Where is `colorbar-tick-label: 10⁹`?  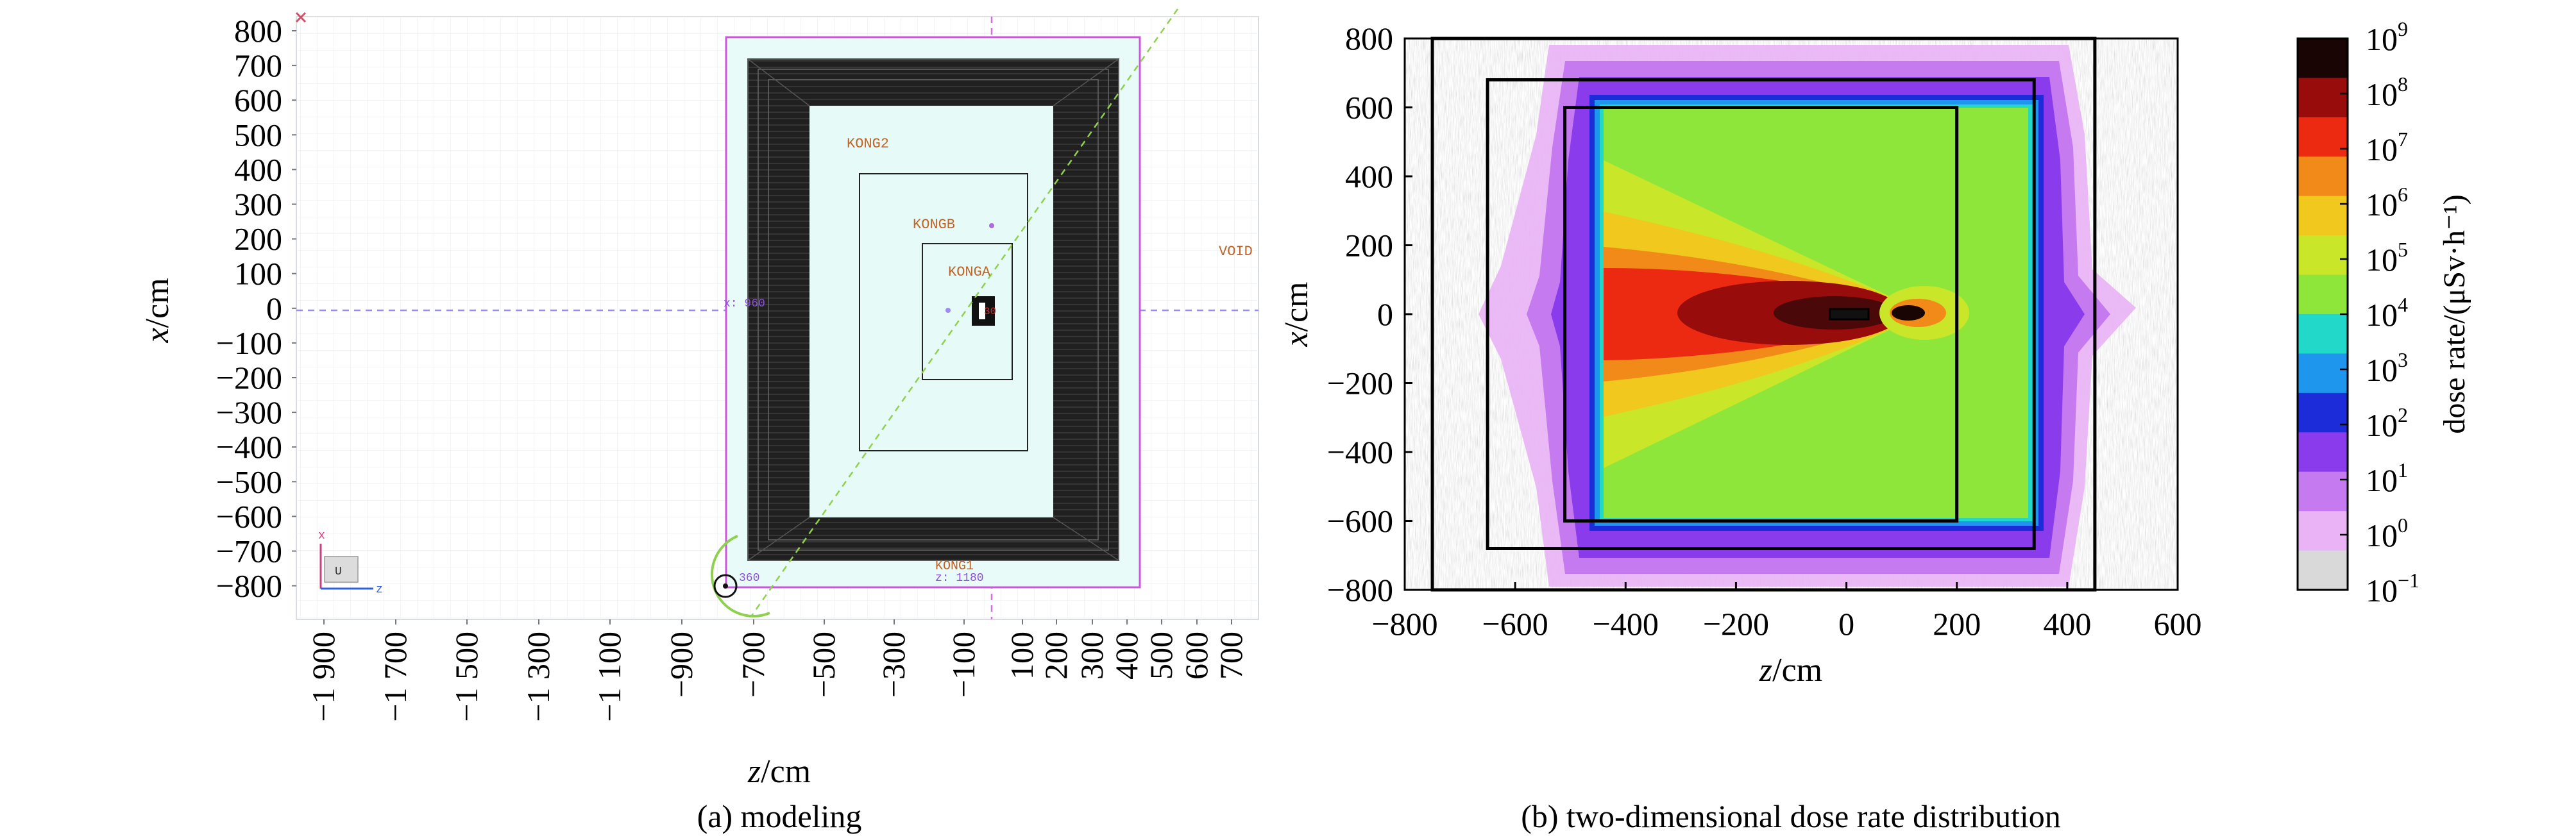
colorbar-tick-label: 10⁹ is located at coordinates (2387, 37).